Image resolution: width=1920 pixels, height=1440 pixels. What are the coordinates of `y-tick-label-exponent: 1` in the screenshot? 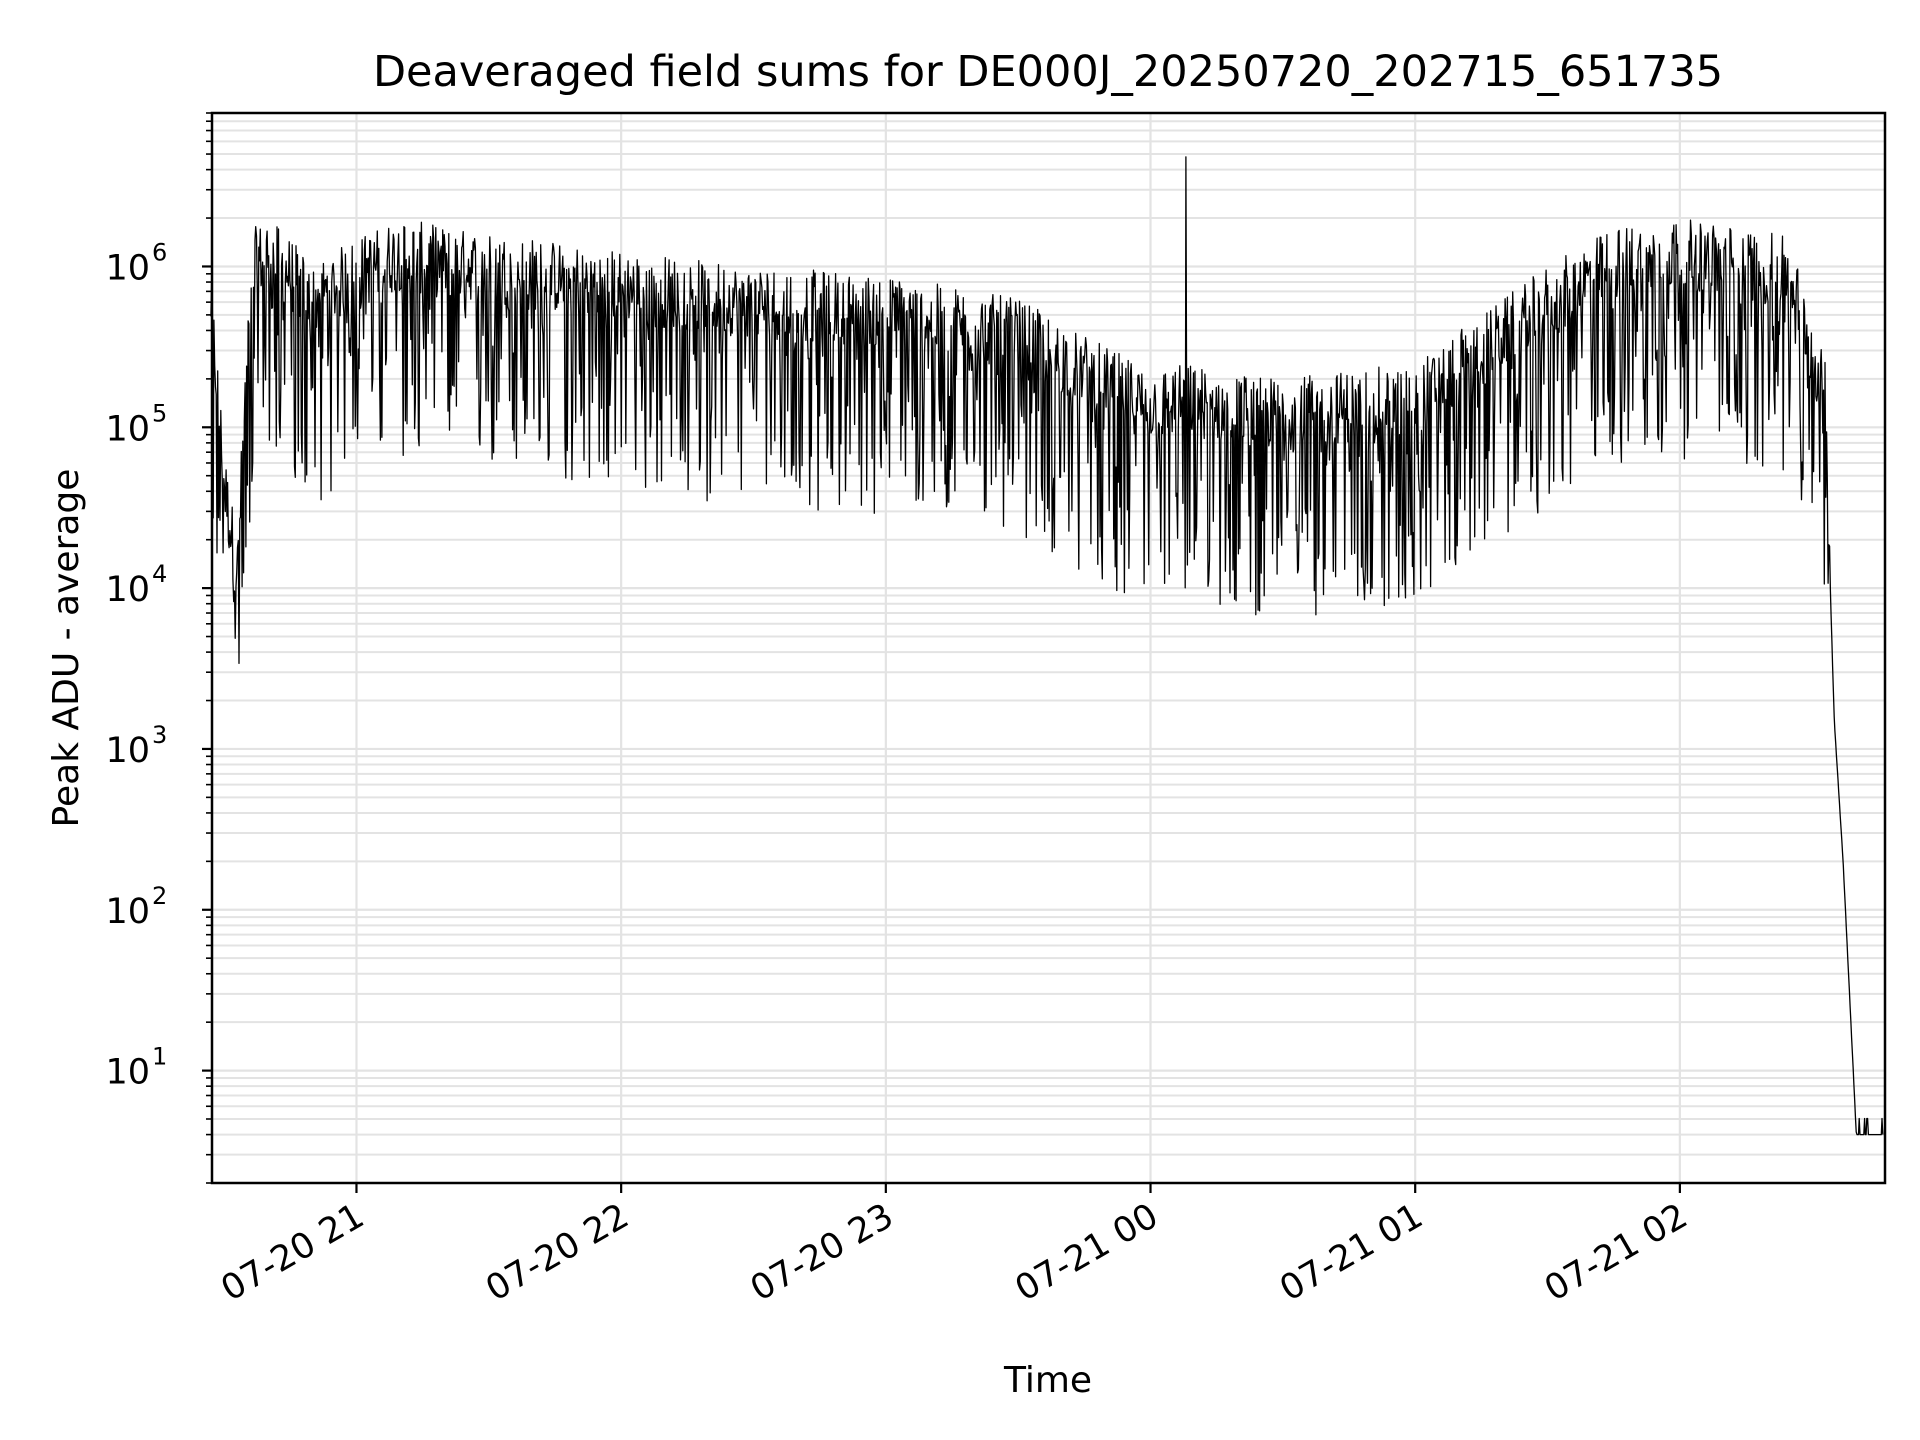 It's located at (159, 1057).